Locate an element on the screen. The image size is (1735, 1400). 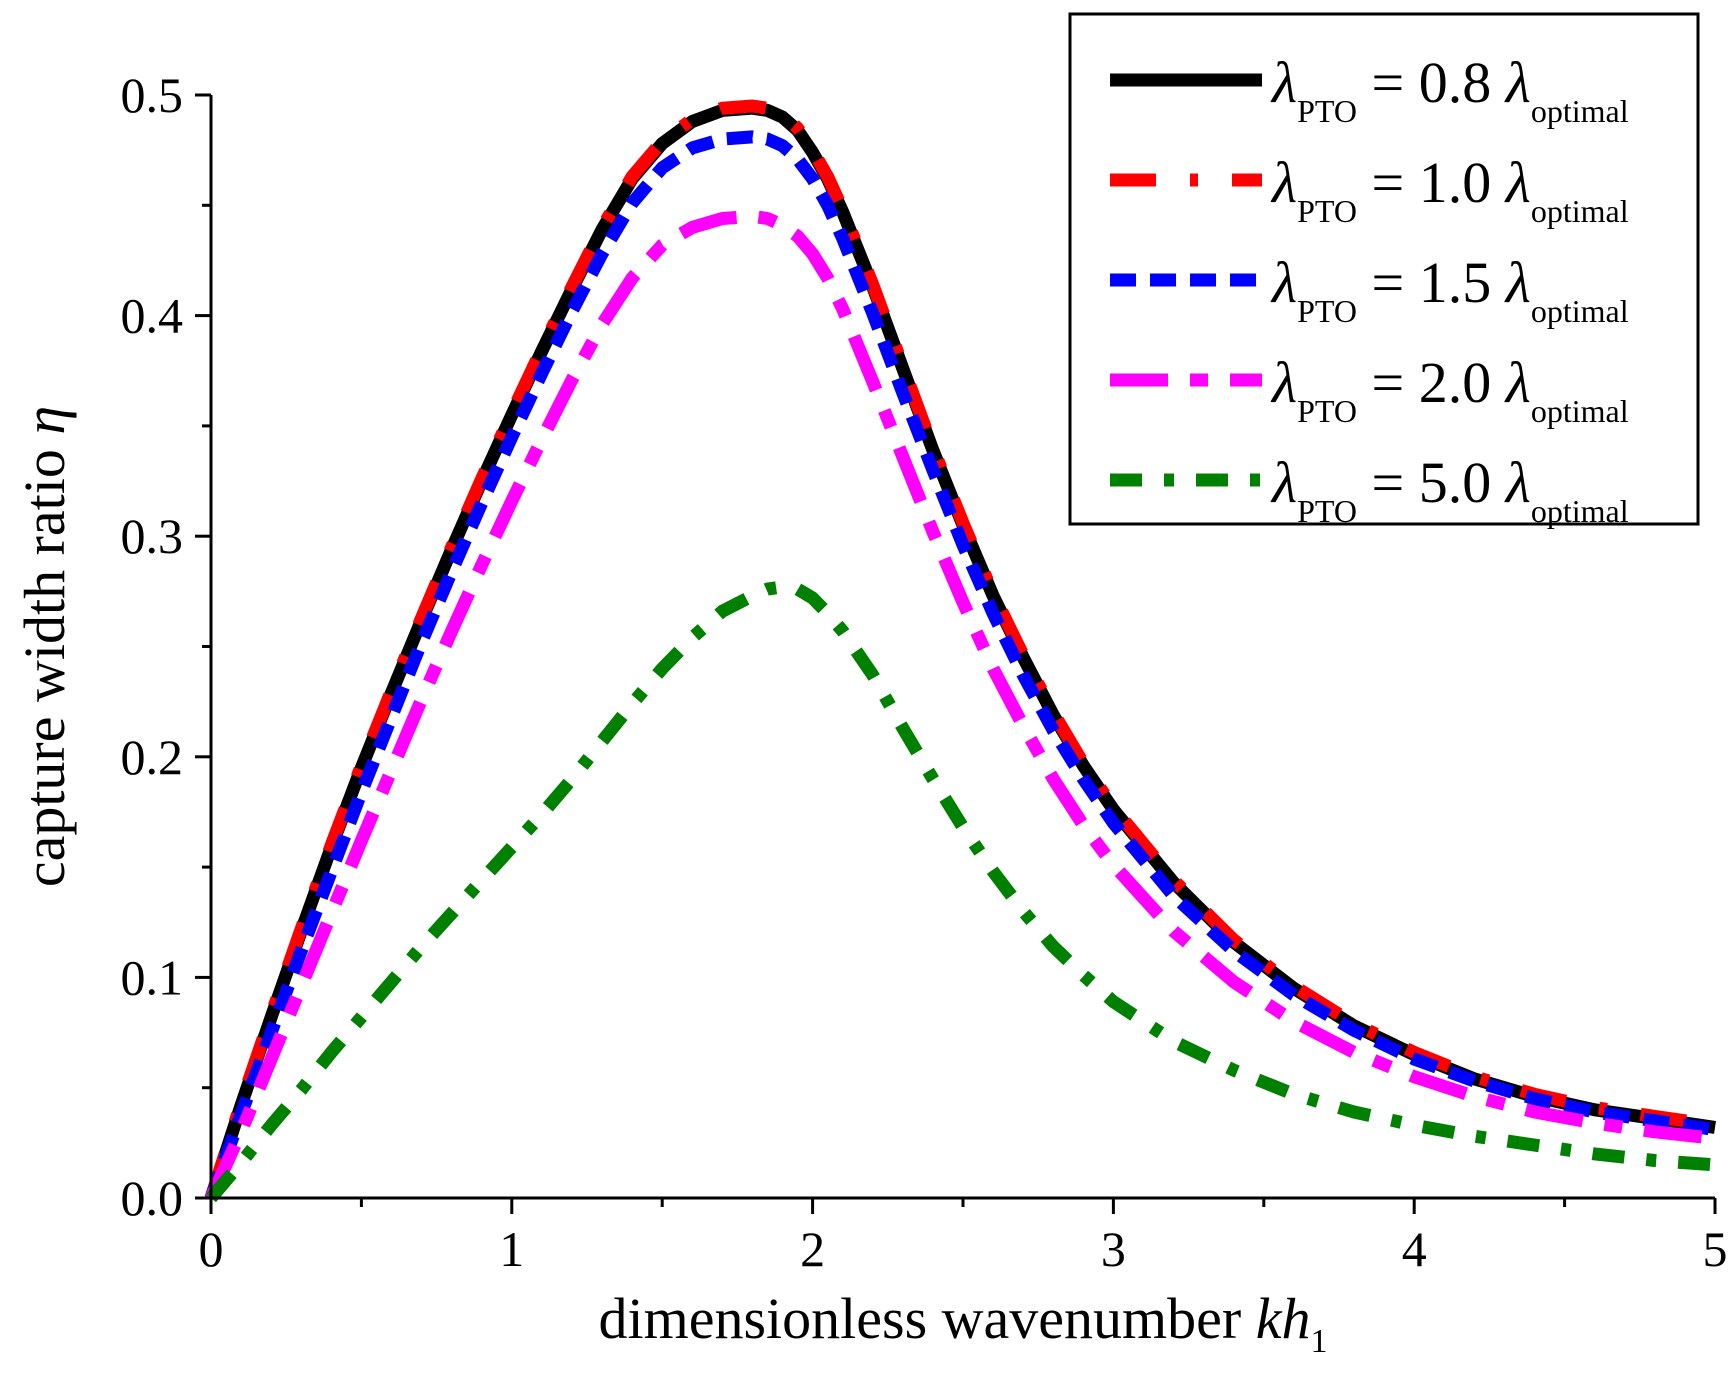
legend-label-1: λPTO = 0.8 λoptimal is located at coordinates (1449, 89).